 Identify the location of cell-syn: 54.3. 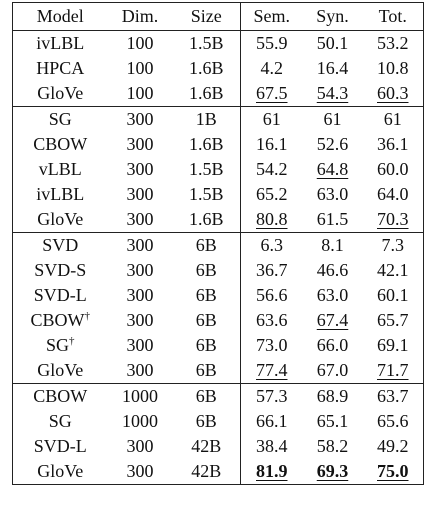
(332, 94).